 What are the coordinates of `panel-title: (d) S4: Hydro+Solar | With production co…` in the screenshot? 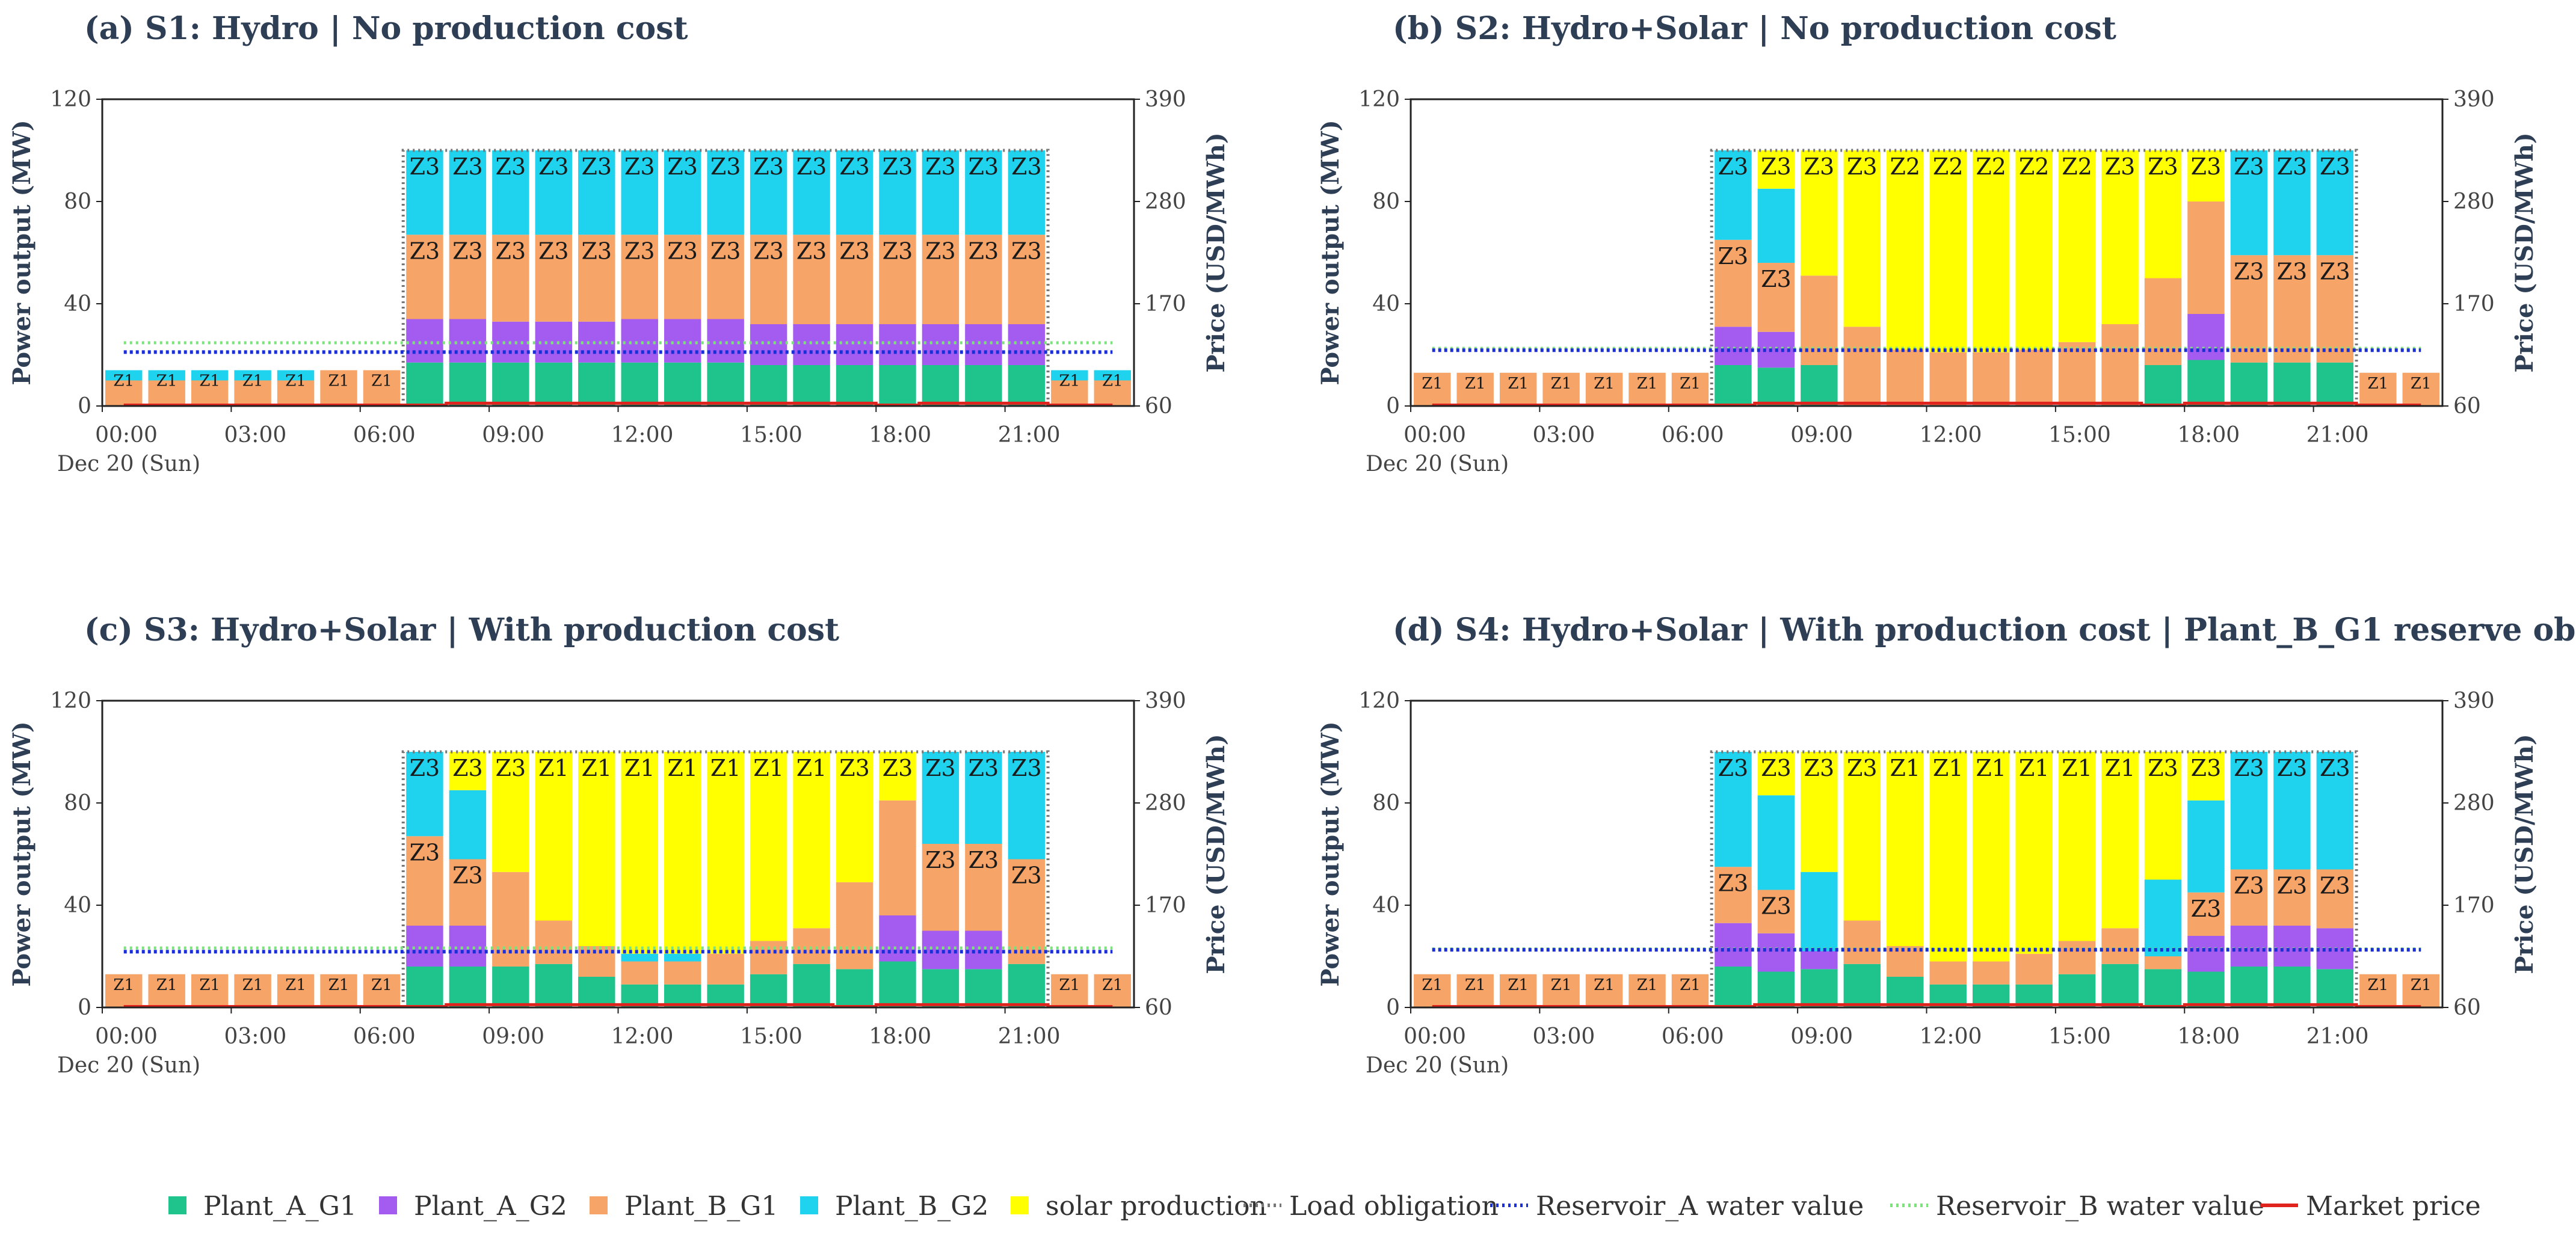 It's located at (1984, 630).